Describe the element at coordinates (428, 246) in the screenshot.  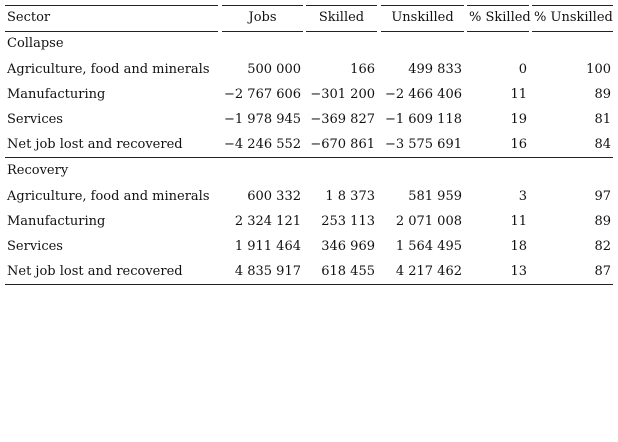
I see `table-cell: 1 564 495` at that location.